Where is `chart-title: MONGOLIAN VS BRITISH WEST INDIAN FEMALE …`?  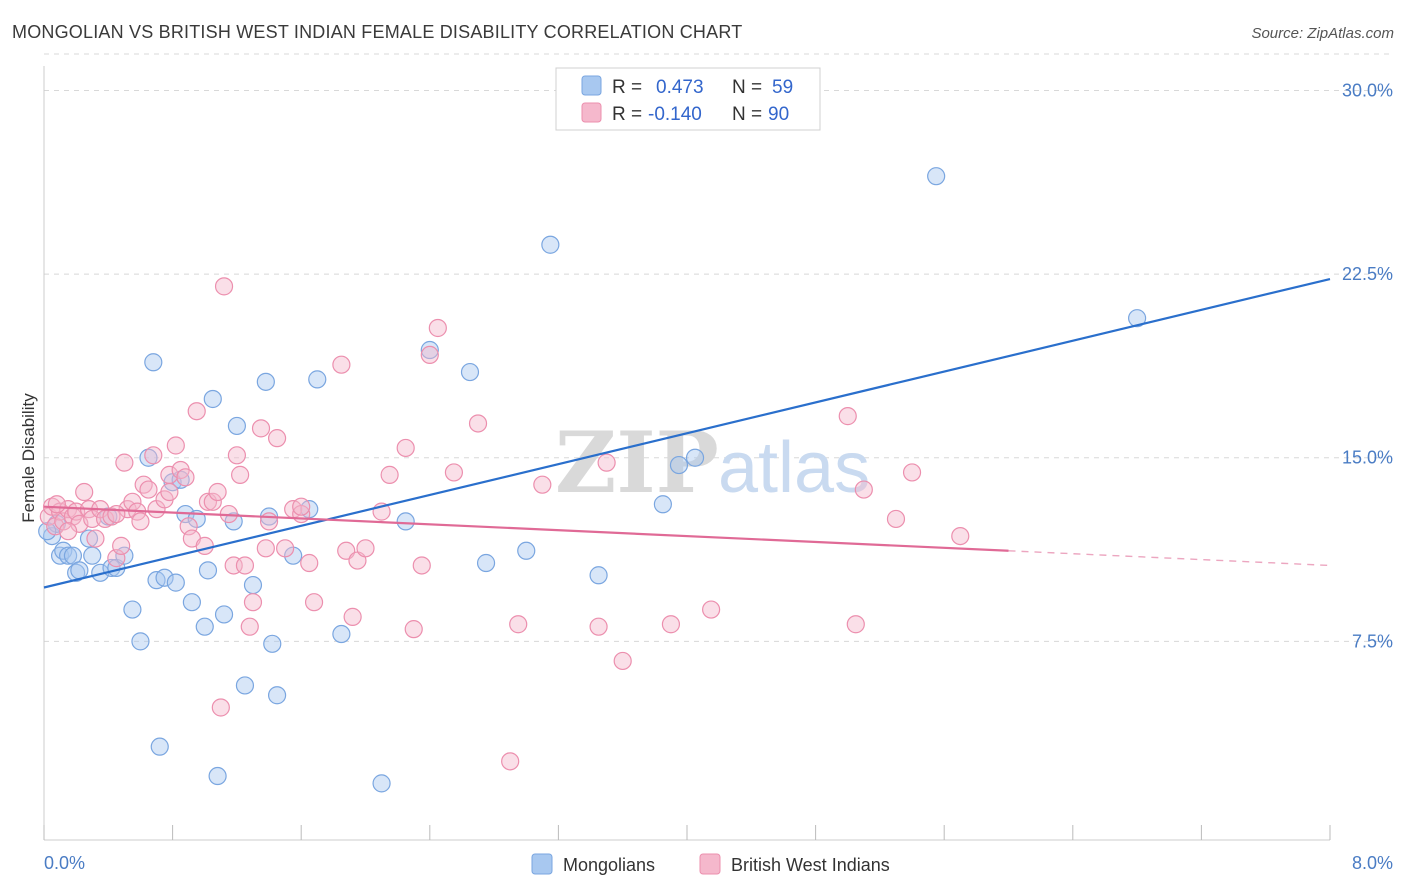 chart-title: MONGOLIAN VS BRITISH WEST INDIAN FEMALE … is located at coordinates (377, 32).